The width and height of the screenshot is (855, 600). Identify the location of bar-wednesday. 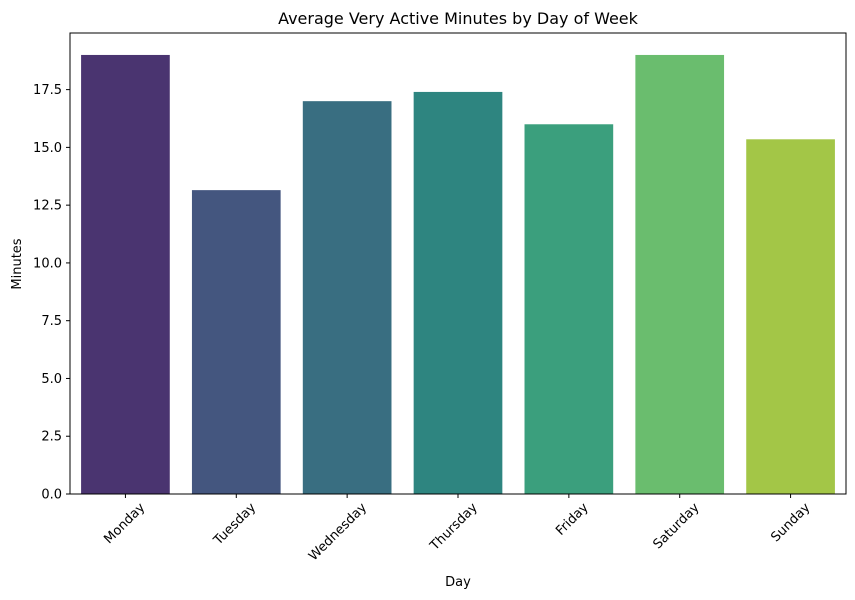
(347, 298).